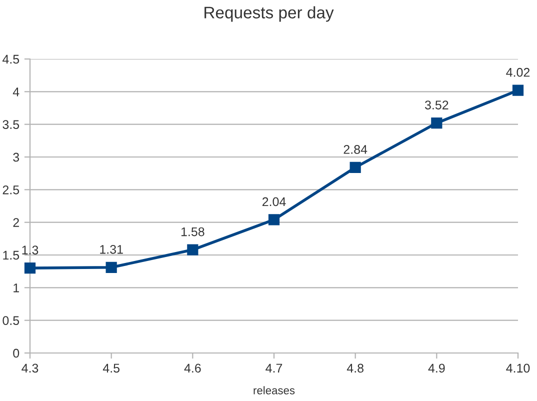 The image size is (537, 401). Describe the element at coordinates (16, 92) in the screenshot. I see `y-tick-label: 4` at that location.